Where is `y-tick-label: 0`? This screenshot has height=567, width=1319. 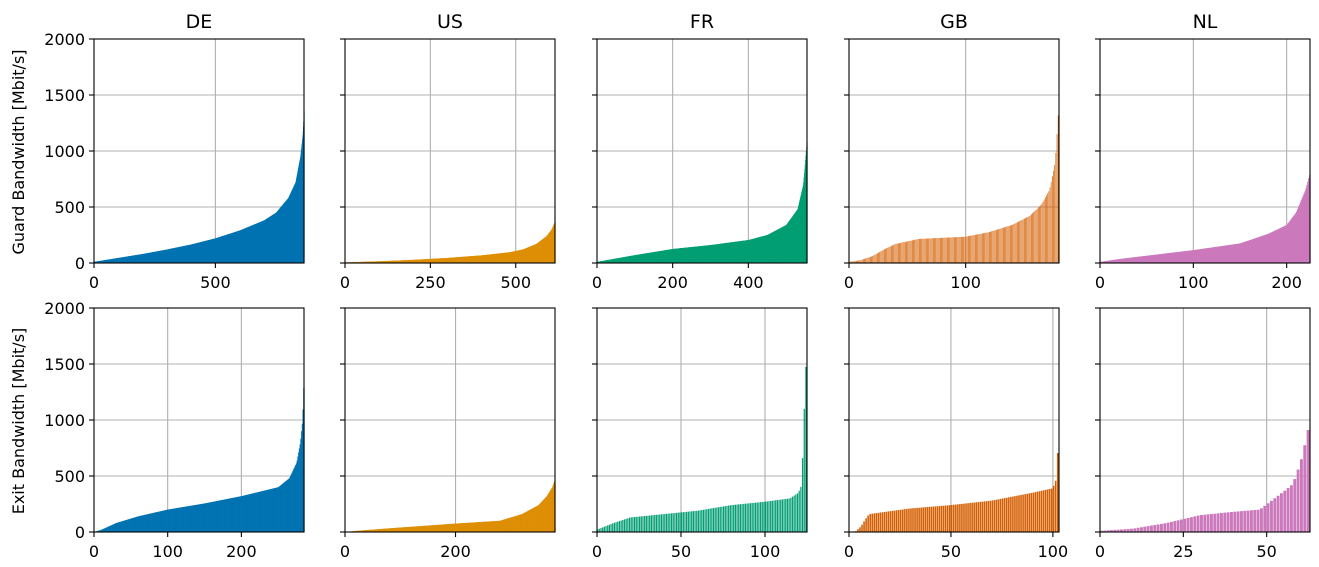 y-tick-label: 0 is located at coordinates (80, 263).